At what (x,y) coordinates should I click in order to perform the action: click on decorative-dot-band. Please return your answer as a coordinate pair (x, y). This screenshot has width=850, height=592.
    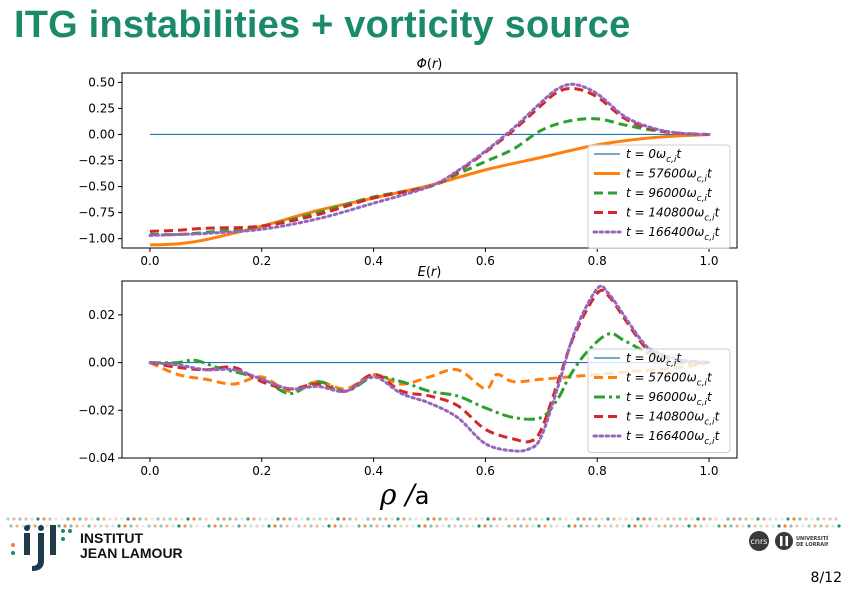
    Looking at the image, I should click on (423, 522).